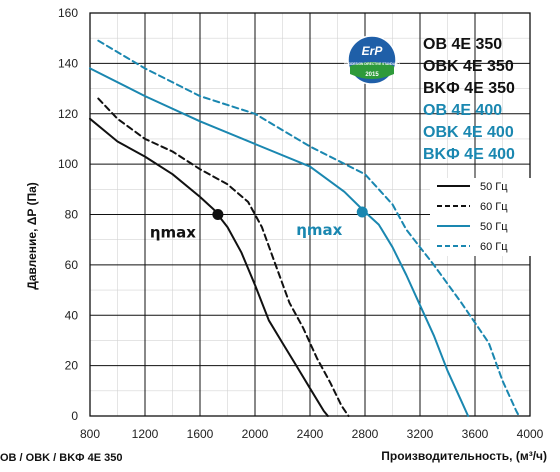 The image size is (560, 472). What do you see at coordinates (372, 70) in the screenshot?
I see `badge-green-band` at bounding box center [372, 70].